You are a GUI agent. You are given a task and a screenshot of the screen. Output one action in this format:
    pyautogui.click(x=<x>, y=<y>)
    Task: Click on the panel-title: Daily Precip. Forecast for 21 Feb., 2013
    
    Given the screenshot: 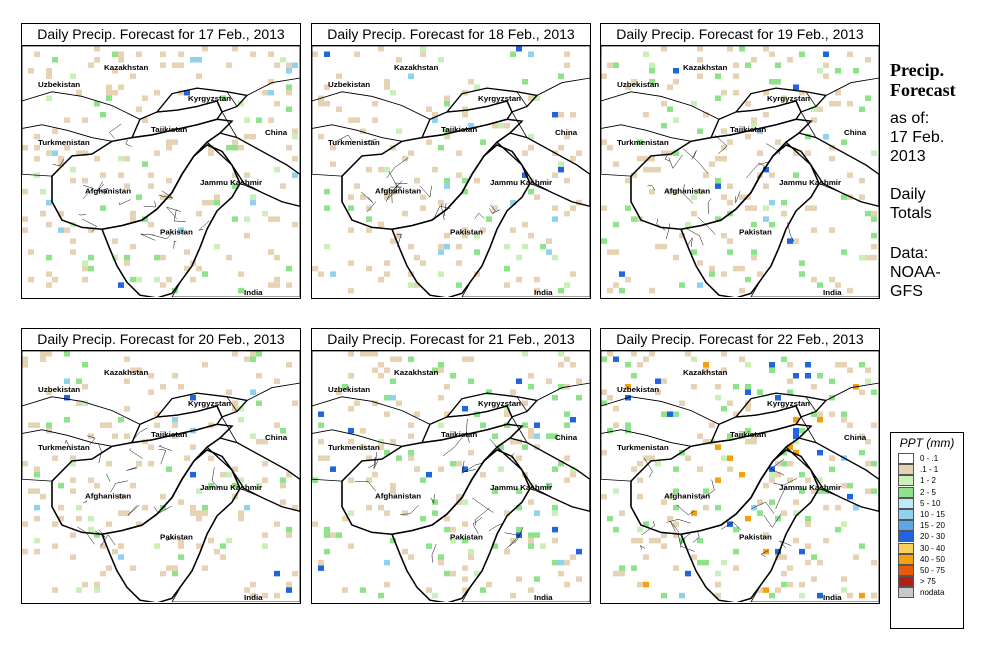 What is the action you would take?
    pyautogui.click(x=451, y=340)
    